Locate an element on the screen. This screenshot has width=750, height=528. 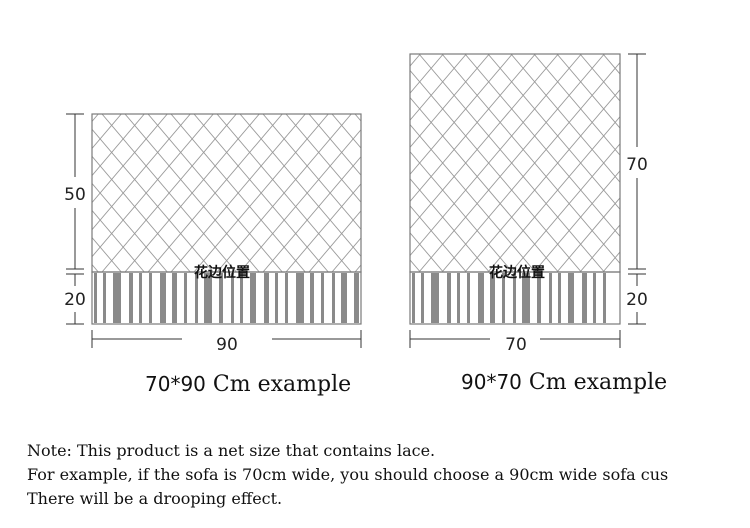
note-line-3: There will be a drooping effect. is located at coordinates (155, 498).